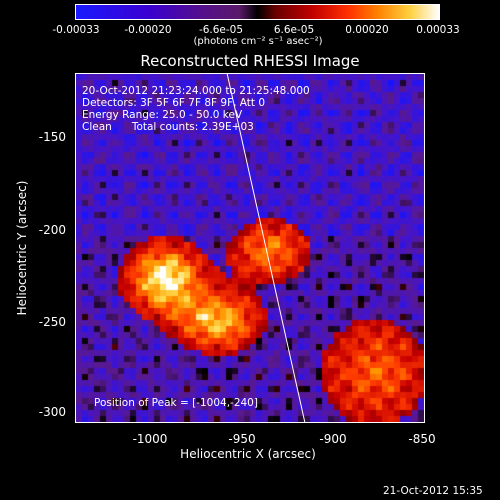  I want to click on image-title: Reconstructed RHESSI Image, so click(250, 61).